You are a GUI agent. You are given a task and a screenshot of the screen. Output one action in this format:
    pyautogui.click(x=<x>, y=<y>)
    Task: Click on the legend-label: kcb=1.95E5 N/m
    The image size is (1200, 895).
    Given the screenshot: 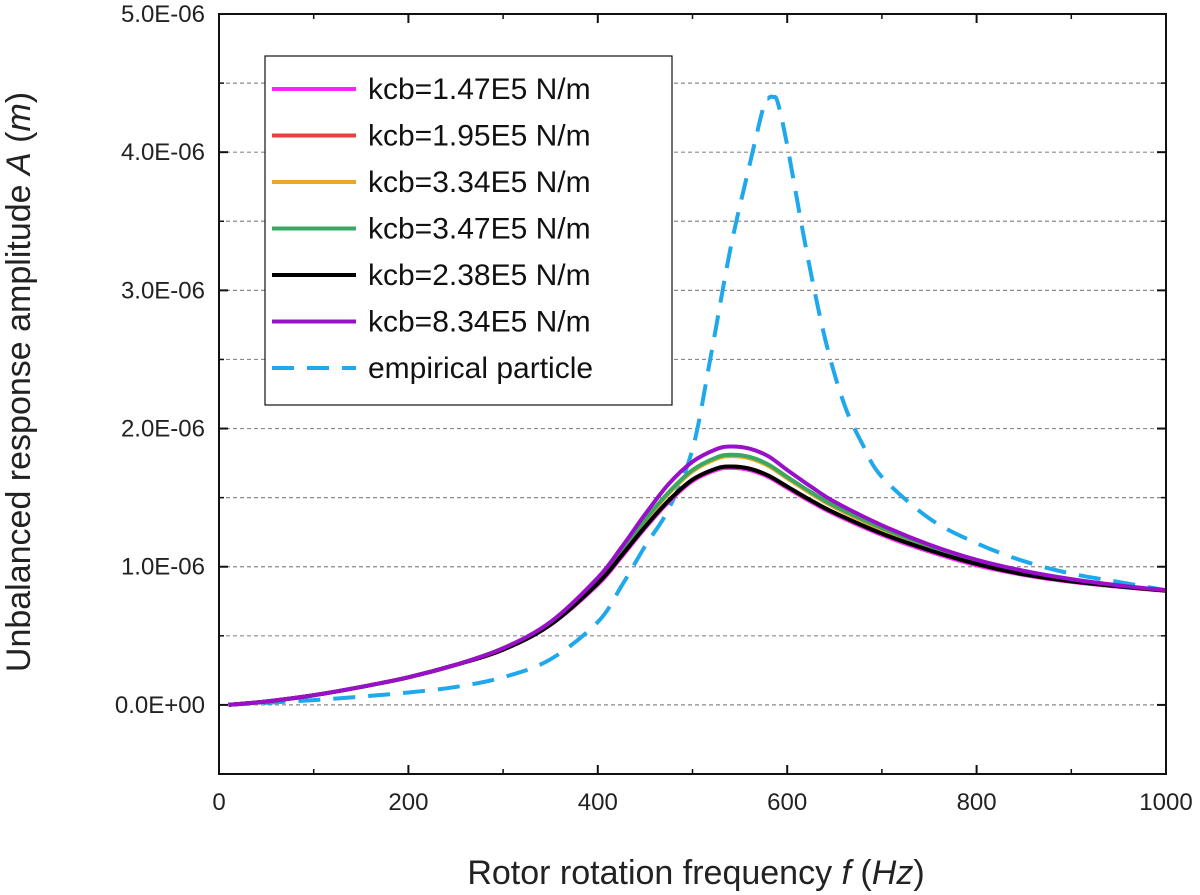 What is the action you would take?
    pyautogui.click(x=479, y=136)
    